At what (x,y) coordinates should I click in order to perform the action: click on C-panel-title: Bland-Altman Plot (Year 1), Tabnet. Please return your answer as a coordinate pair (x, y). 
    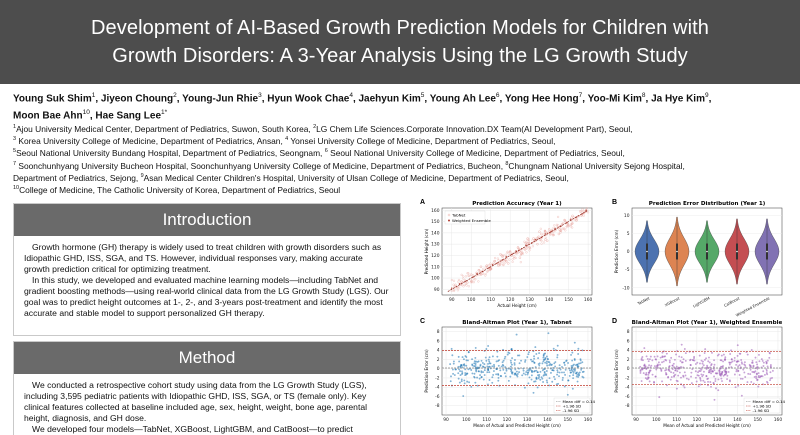
    Looking at the image, I should click on (517, 323).